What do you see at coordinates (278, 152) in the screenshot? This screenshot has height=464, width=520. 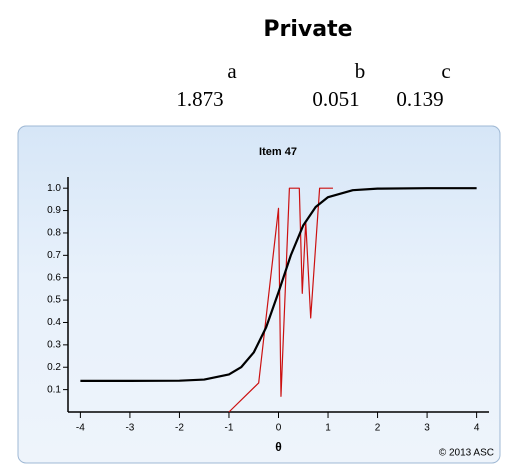 I see `chart-title: Item 47` at bounding box center [278, 152].